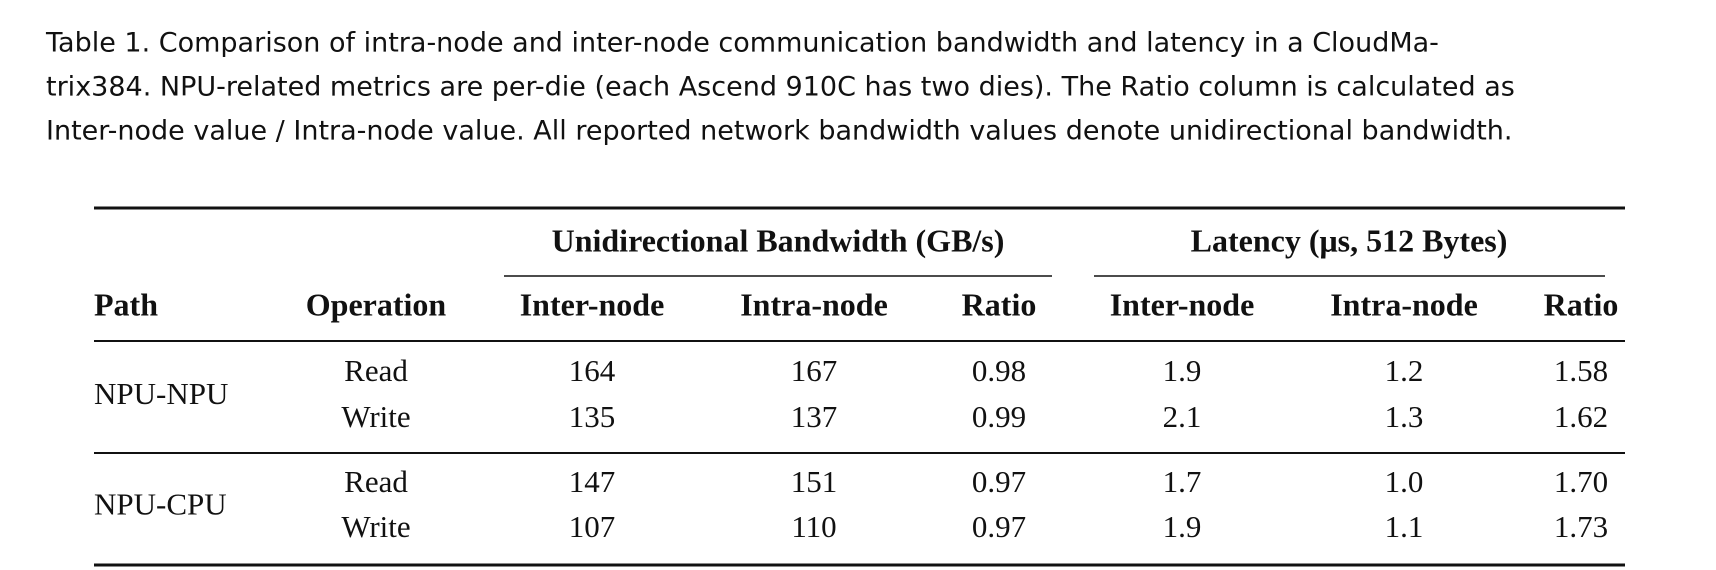  What do you see at coordinates (1581, 416) in the screenshot?
I see `cell: 1.62` at bounding box center [1581, 416].